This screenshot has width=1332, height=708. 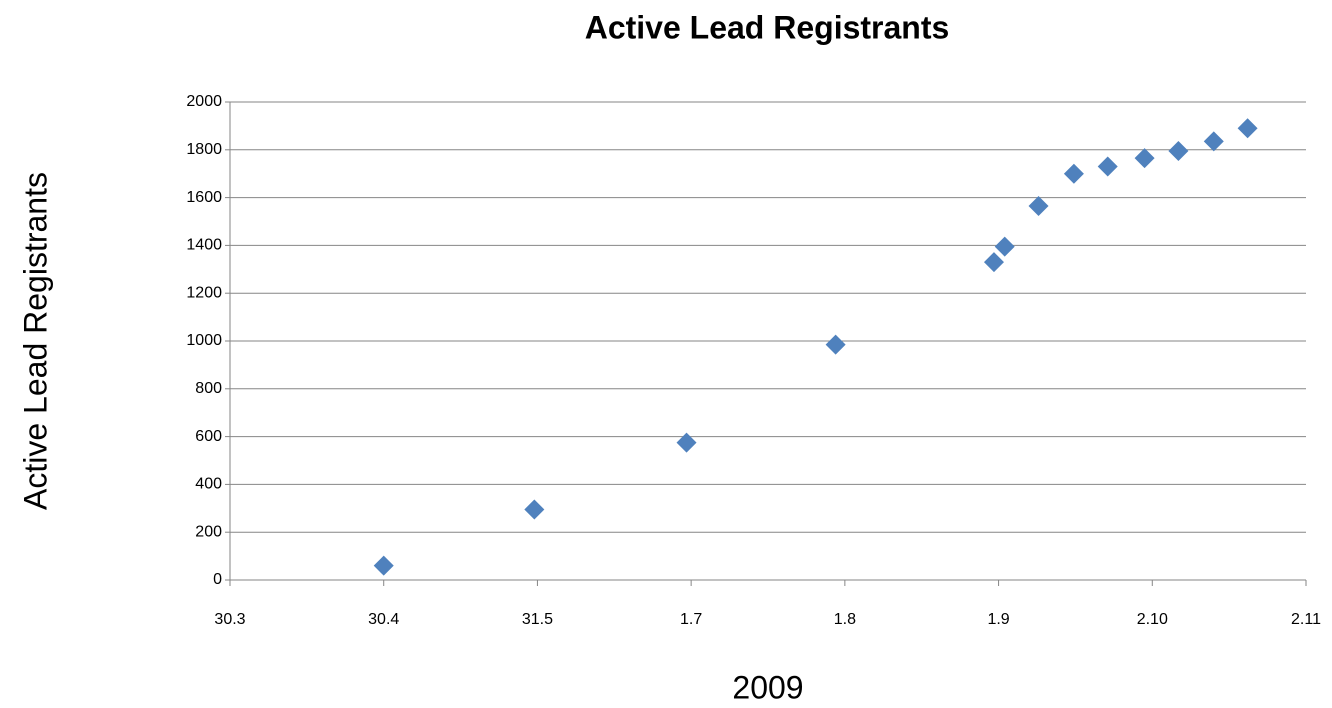 I want to click on x-tick-label: 1.9, so click(x=998, y=619).